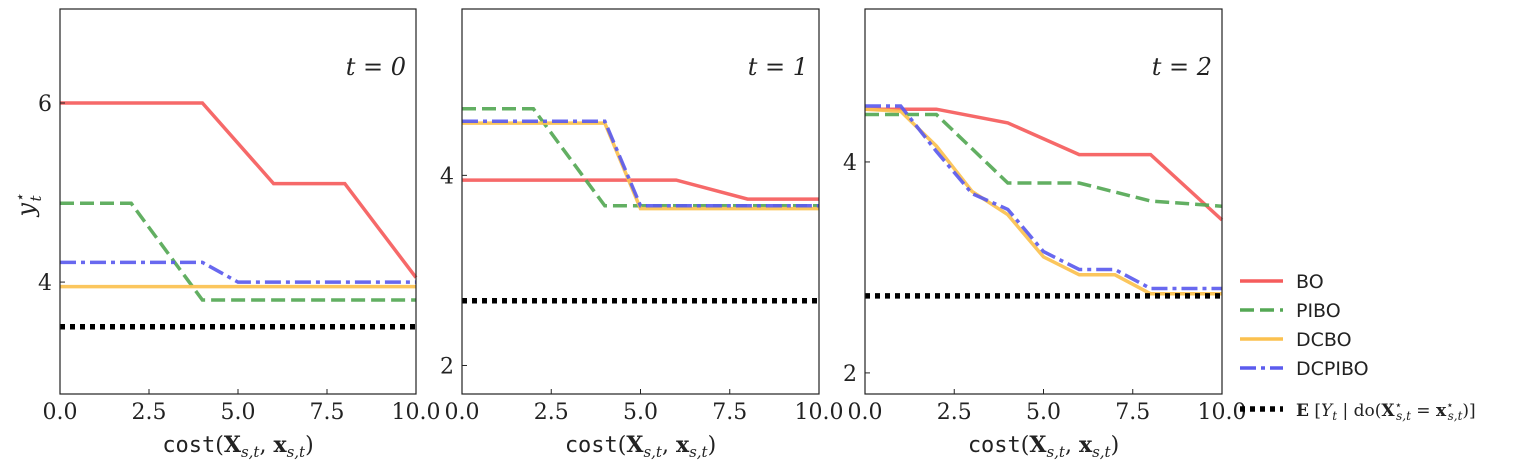 The height and width of the screenshot is (473, 1513). Describe the element at coordinates (1332, 369) in the screenshot. I see `legend-label: DCPIBO` at that location.